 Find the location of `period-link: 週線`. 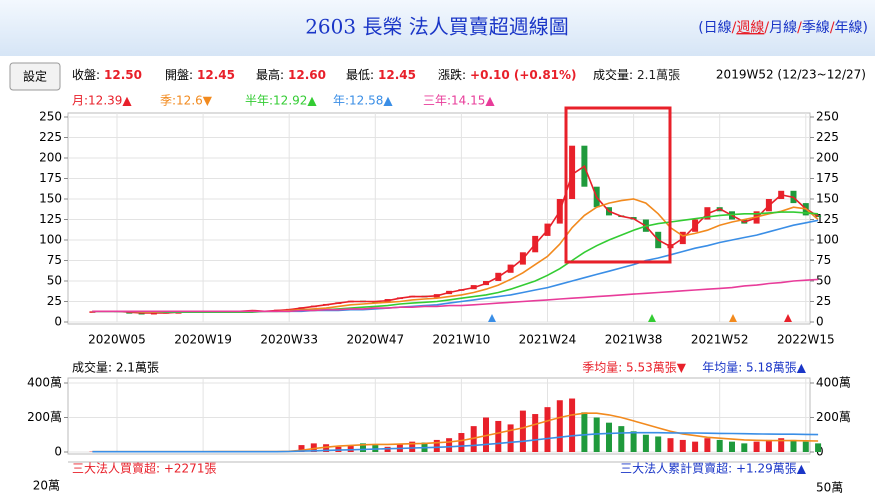

period-link: 週線 is located at coordinates (750, 28).